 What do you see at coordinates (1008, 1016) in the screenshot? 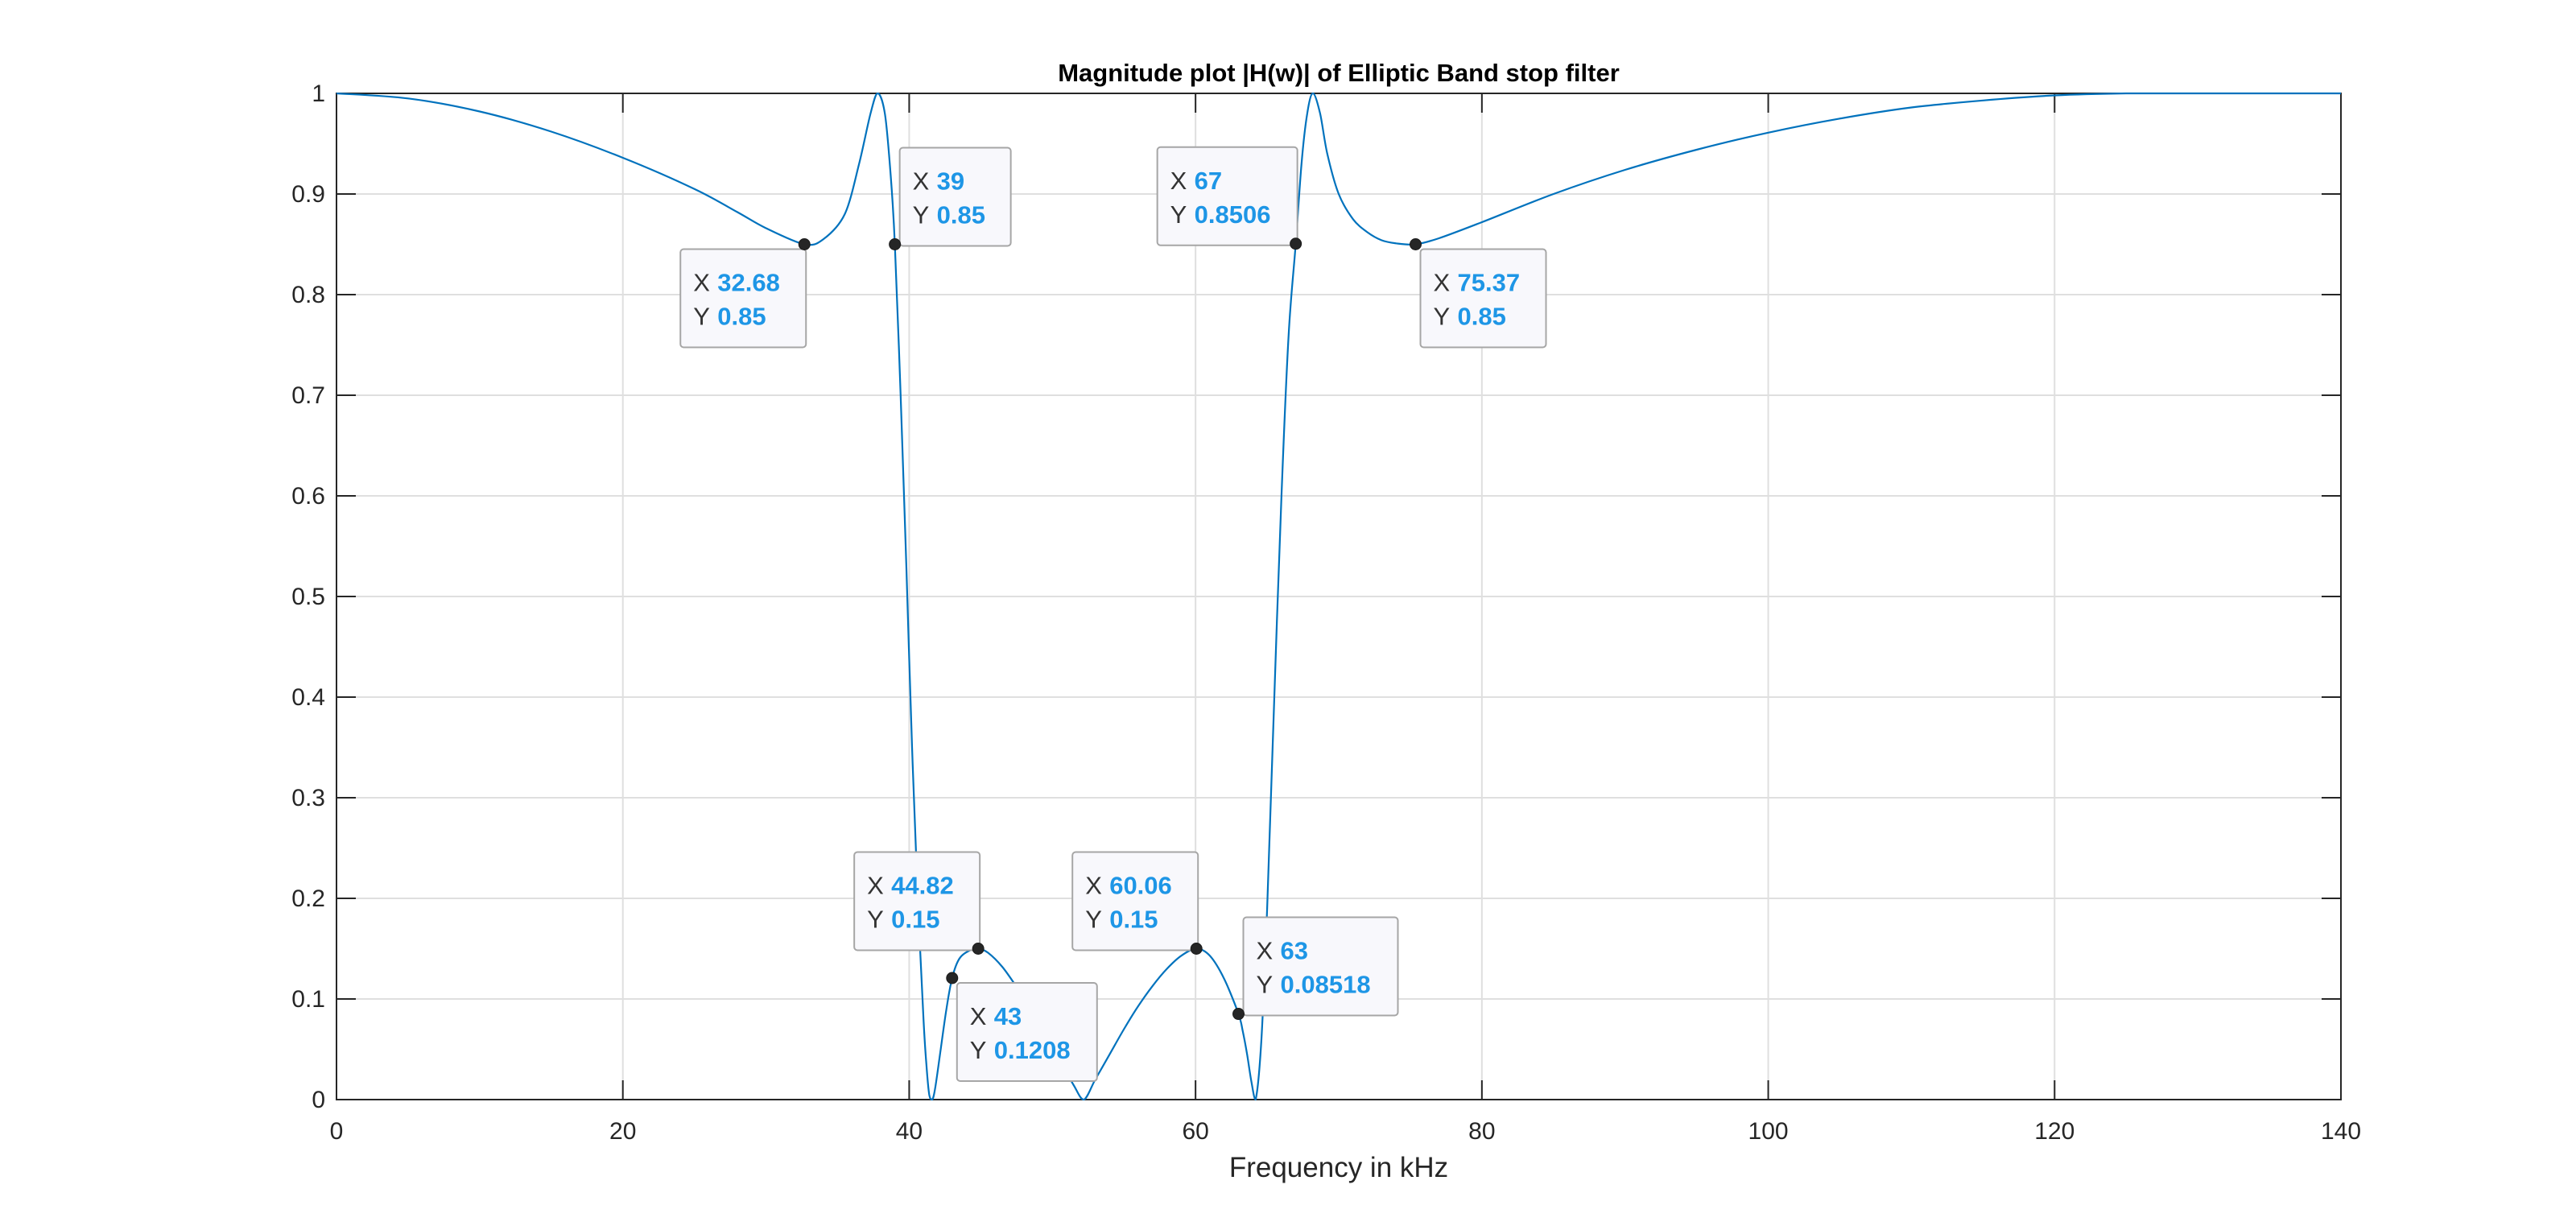
I see `datatip-x-value: 43` at bounding box center [1008, 1016].